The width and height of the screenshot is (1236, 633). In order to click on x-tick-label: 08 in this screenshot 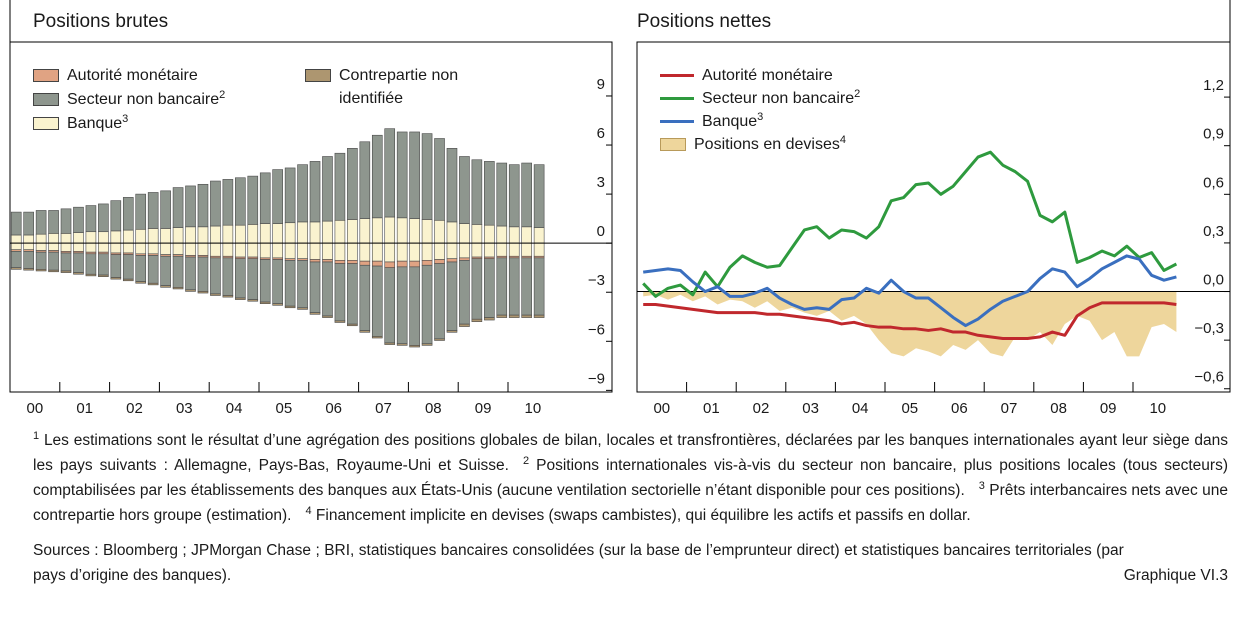, I will do `click(433, 408)`.